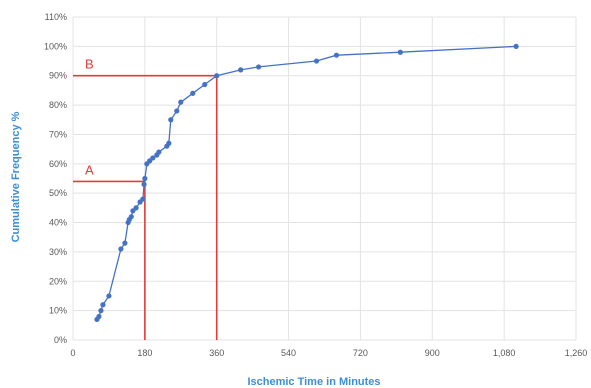 The height and width of the screenshot is (388, 591). I want to click on y-tick-label: 70%, so click(58, 134).